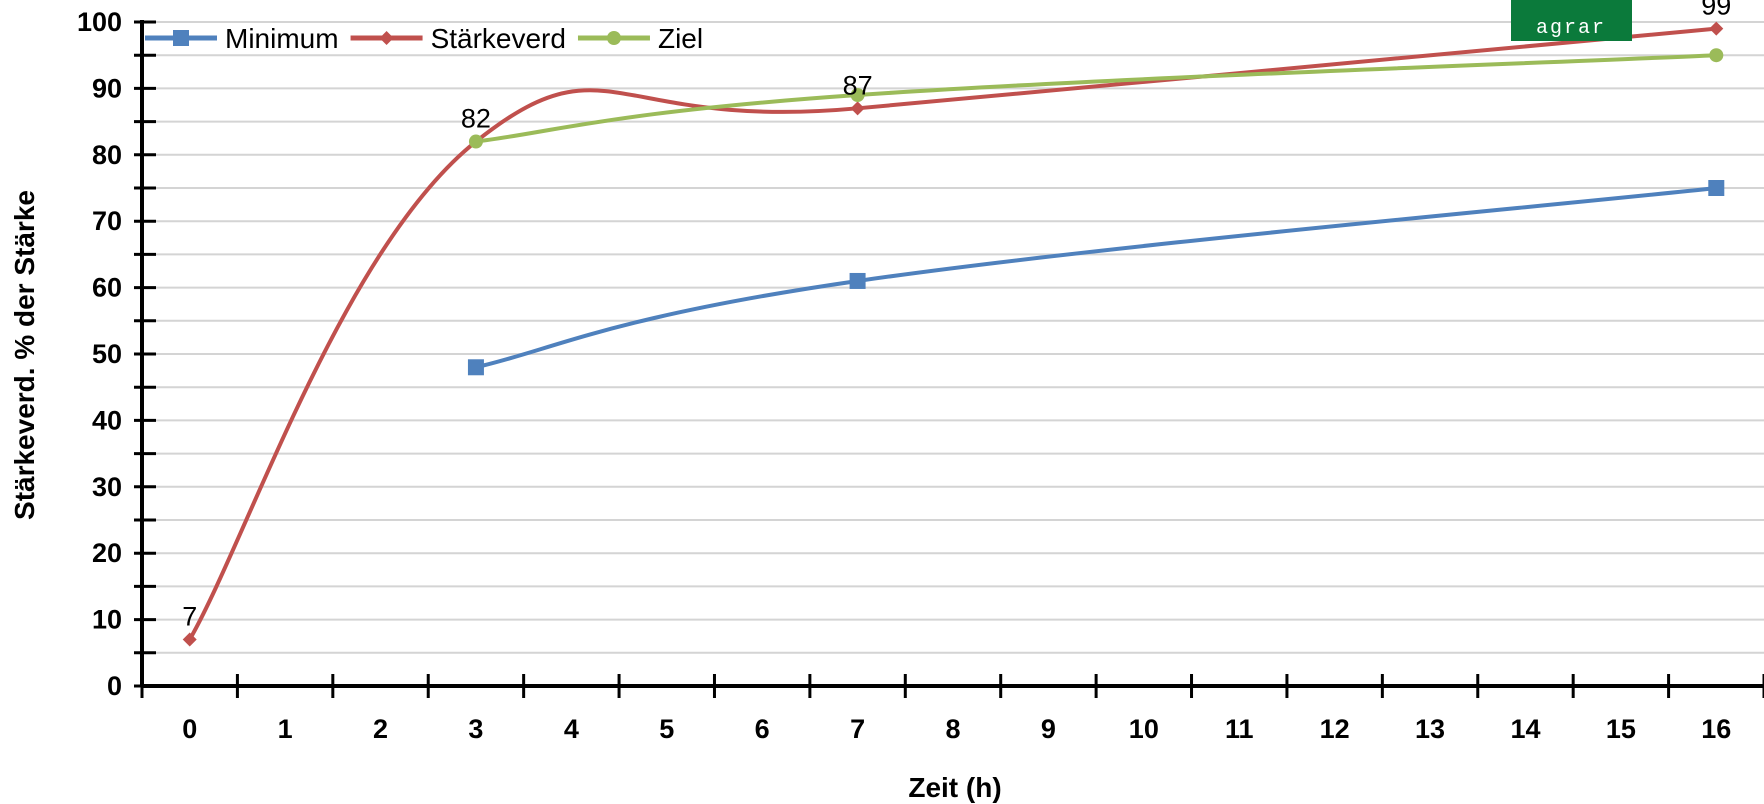 The width and height of the screenshot is (1764, 804). I want to click on series-line, so click(1096, 98).